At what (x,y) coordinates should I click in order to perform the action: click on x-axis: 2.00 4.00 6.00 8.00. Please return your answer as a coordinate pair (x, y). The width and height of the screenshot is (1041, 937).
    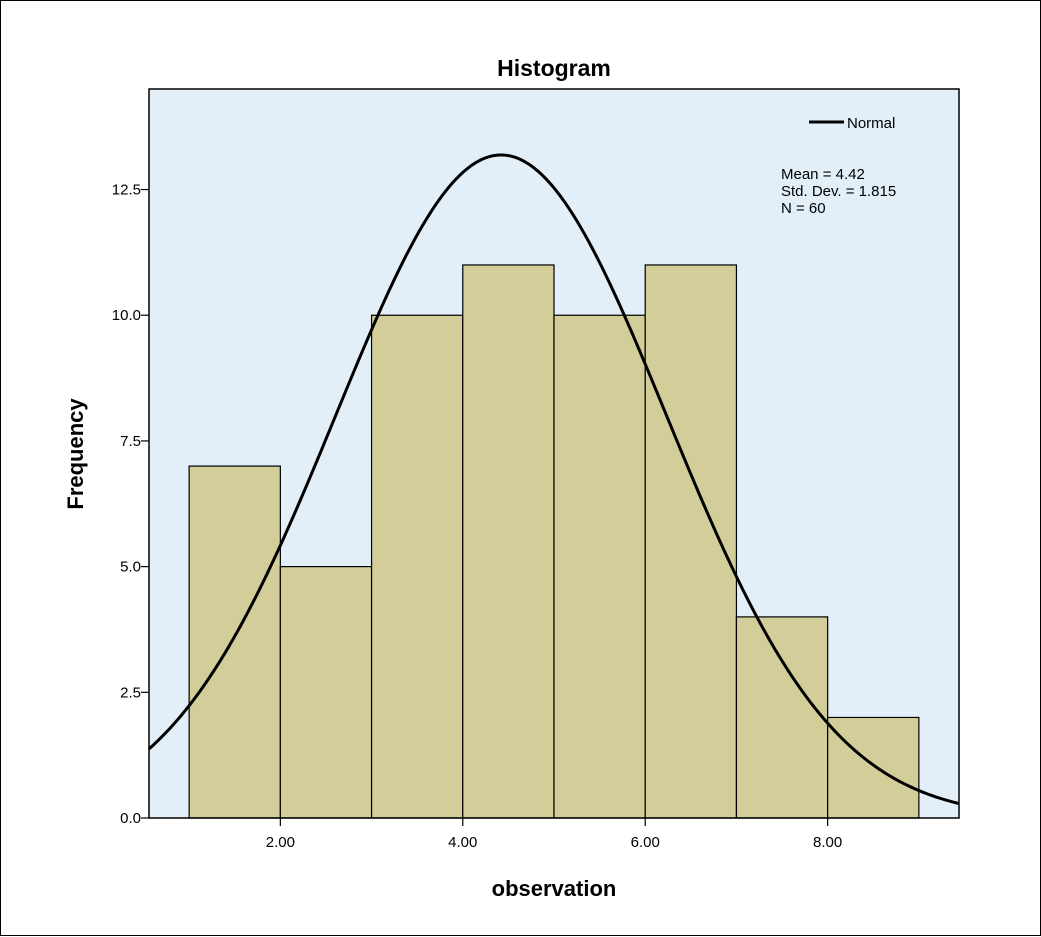
    Looking at the image, I should click on (554, 834).